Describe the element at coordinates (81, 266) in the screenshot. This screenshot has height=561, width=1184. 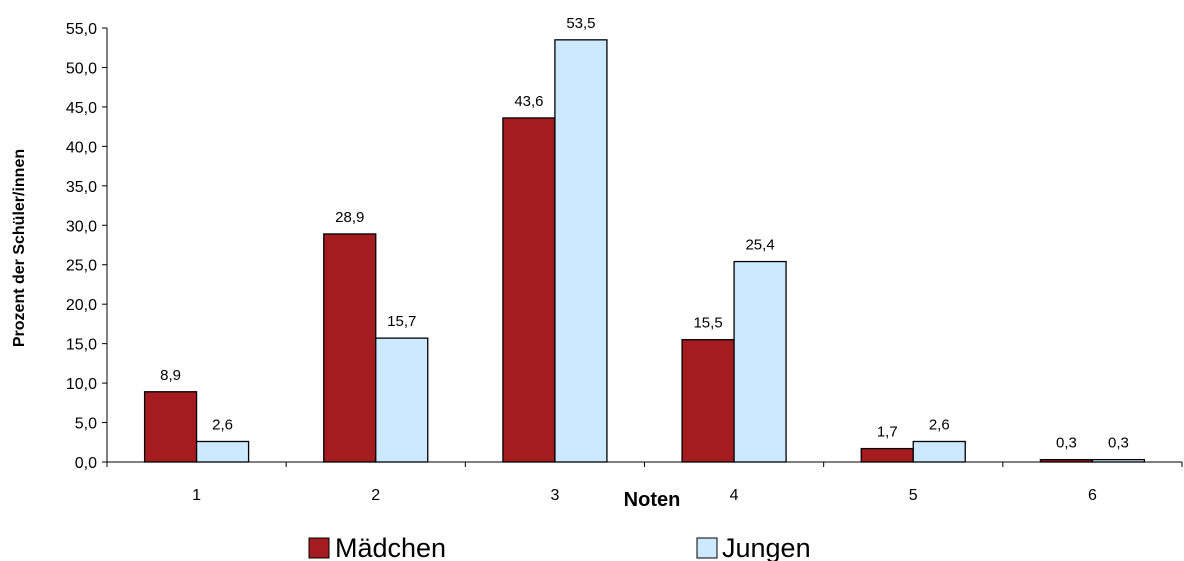
I see `y-tick-label: 25,0` at that location.